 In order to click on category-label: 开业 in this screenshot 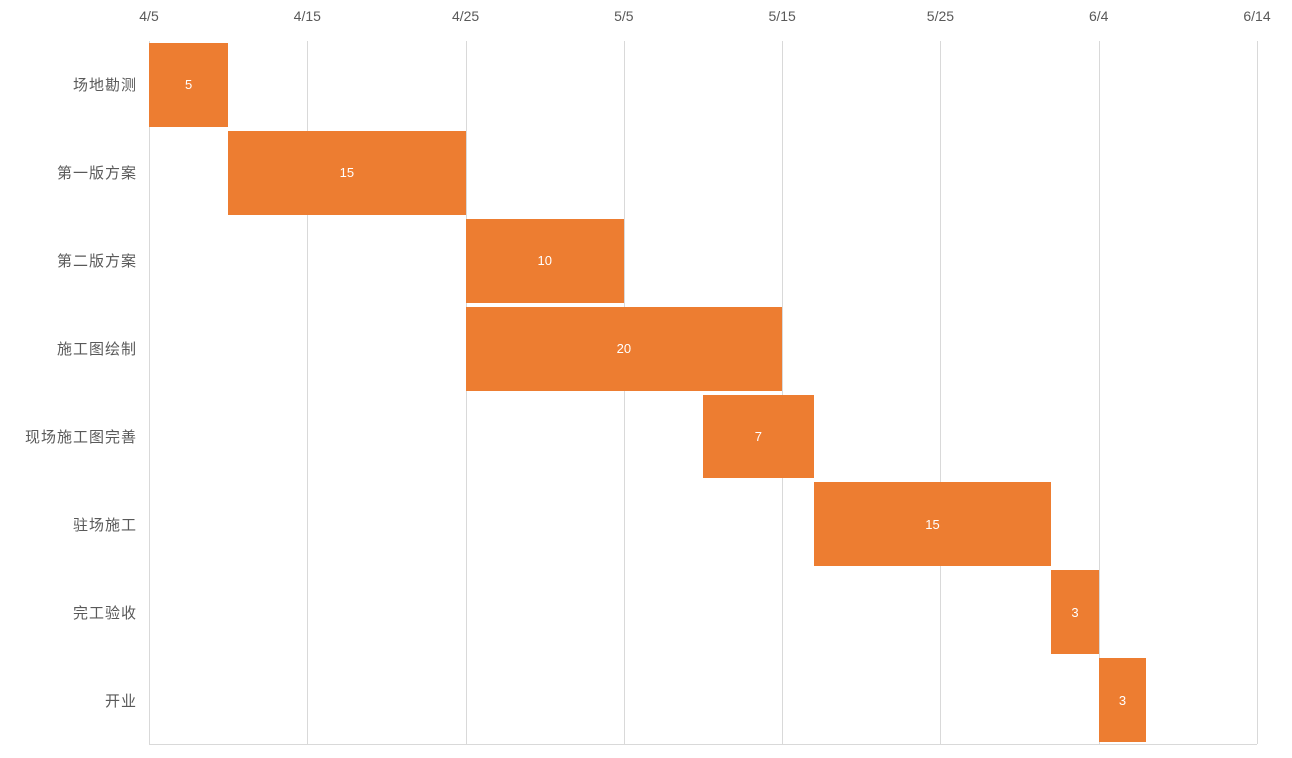, I will do `click(120, 701)`.